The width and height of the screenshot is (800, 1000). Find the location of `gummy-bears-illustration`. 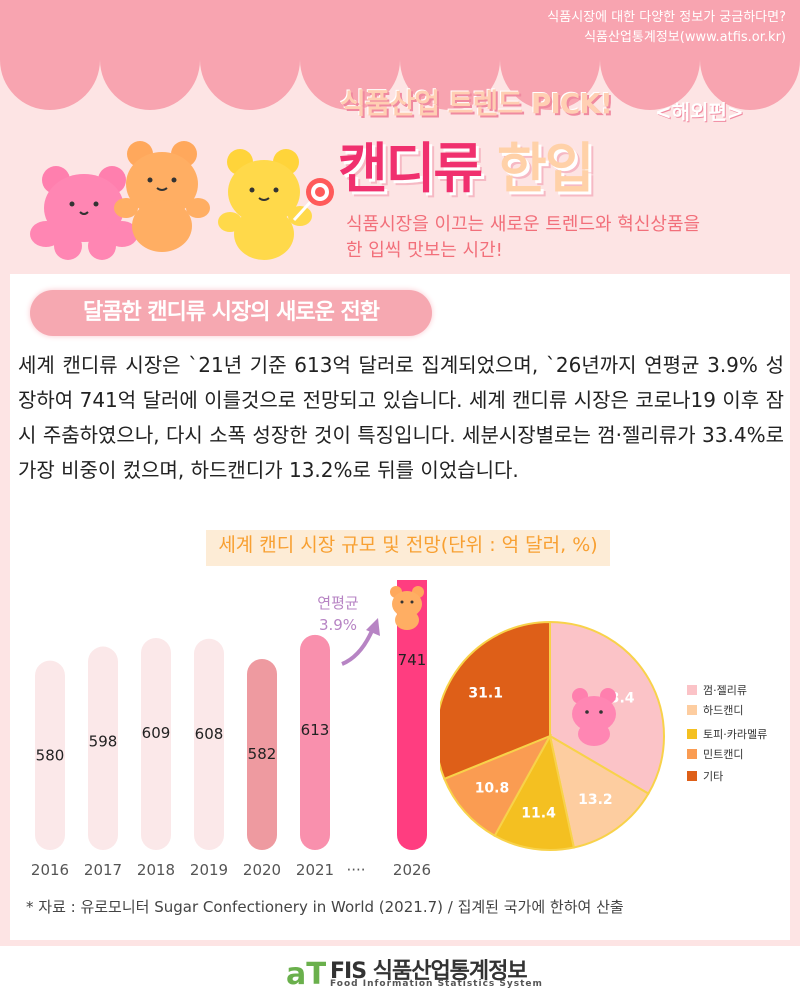

gummy-bears-illustration is located at coordinates (182, 200).